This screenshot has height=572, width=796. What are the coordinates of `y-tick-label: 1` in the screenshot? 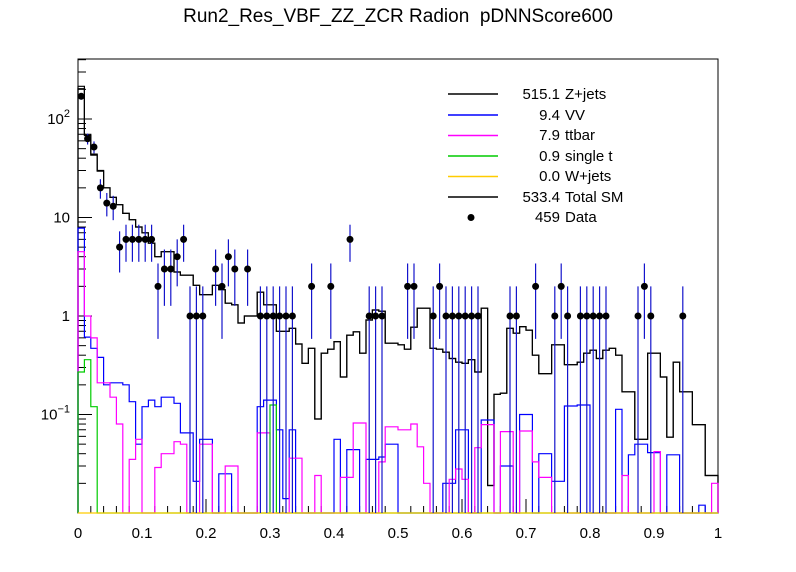 It's located at (66, 316).